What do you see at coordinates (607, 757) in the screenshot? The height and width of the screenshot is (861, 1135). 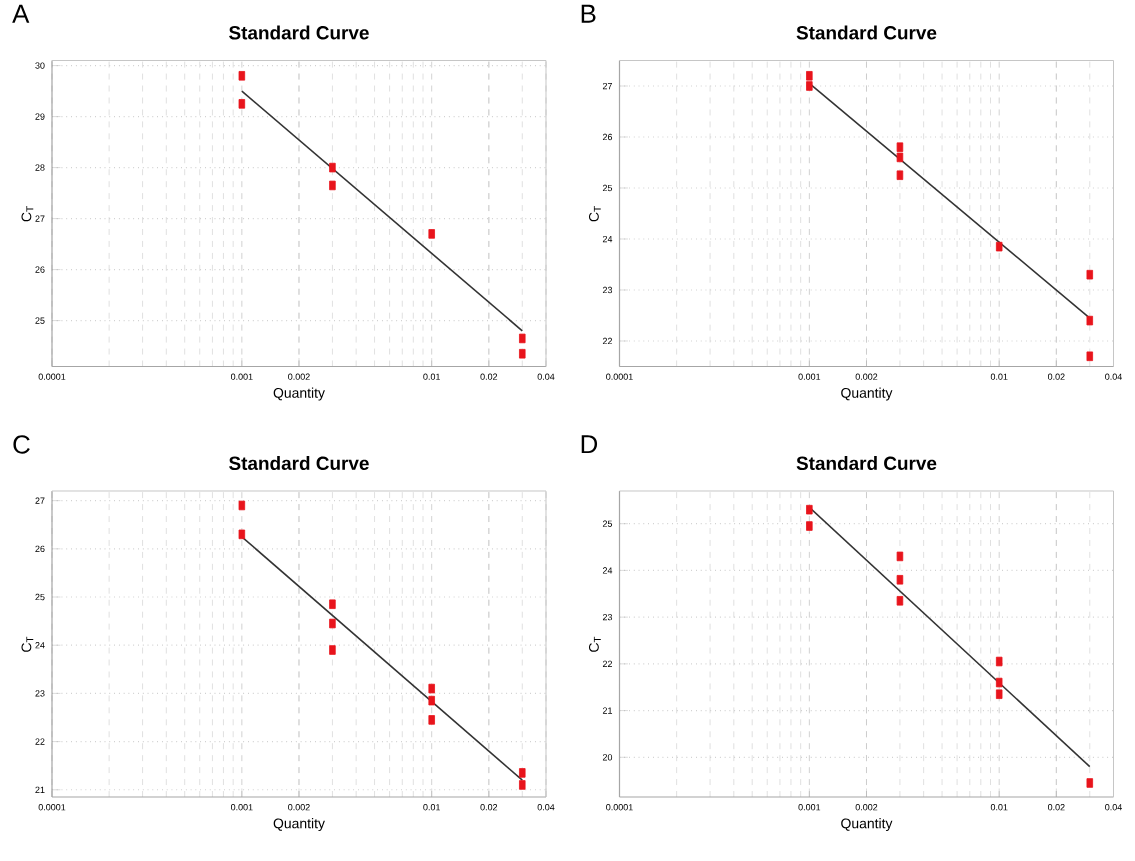 I see `y-tick-label: 20` at bounding box center [607, 757].